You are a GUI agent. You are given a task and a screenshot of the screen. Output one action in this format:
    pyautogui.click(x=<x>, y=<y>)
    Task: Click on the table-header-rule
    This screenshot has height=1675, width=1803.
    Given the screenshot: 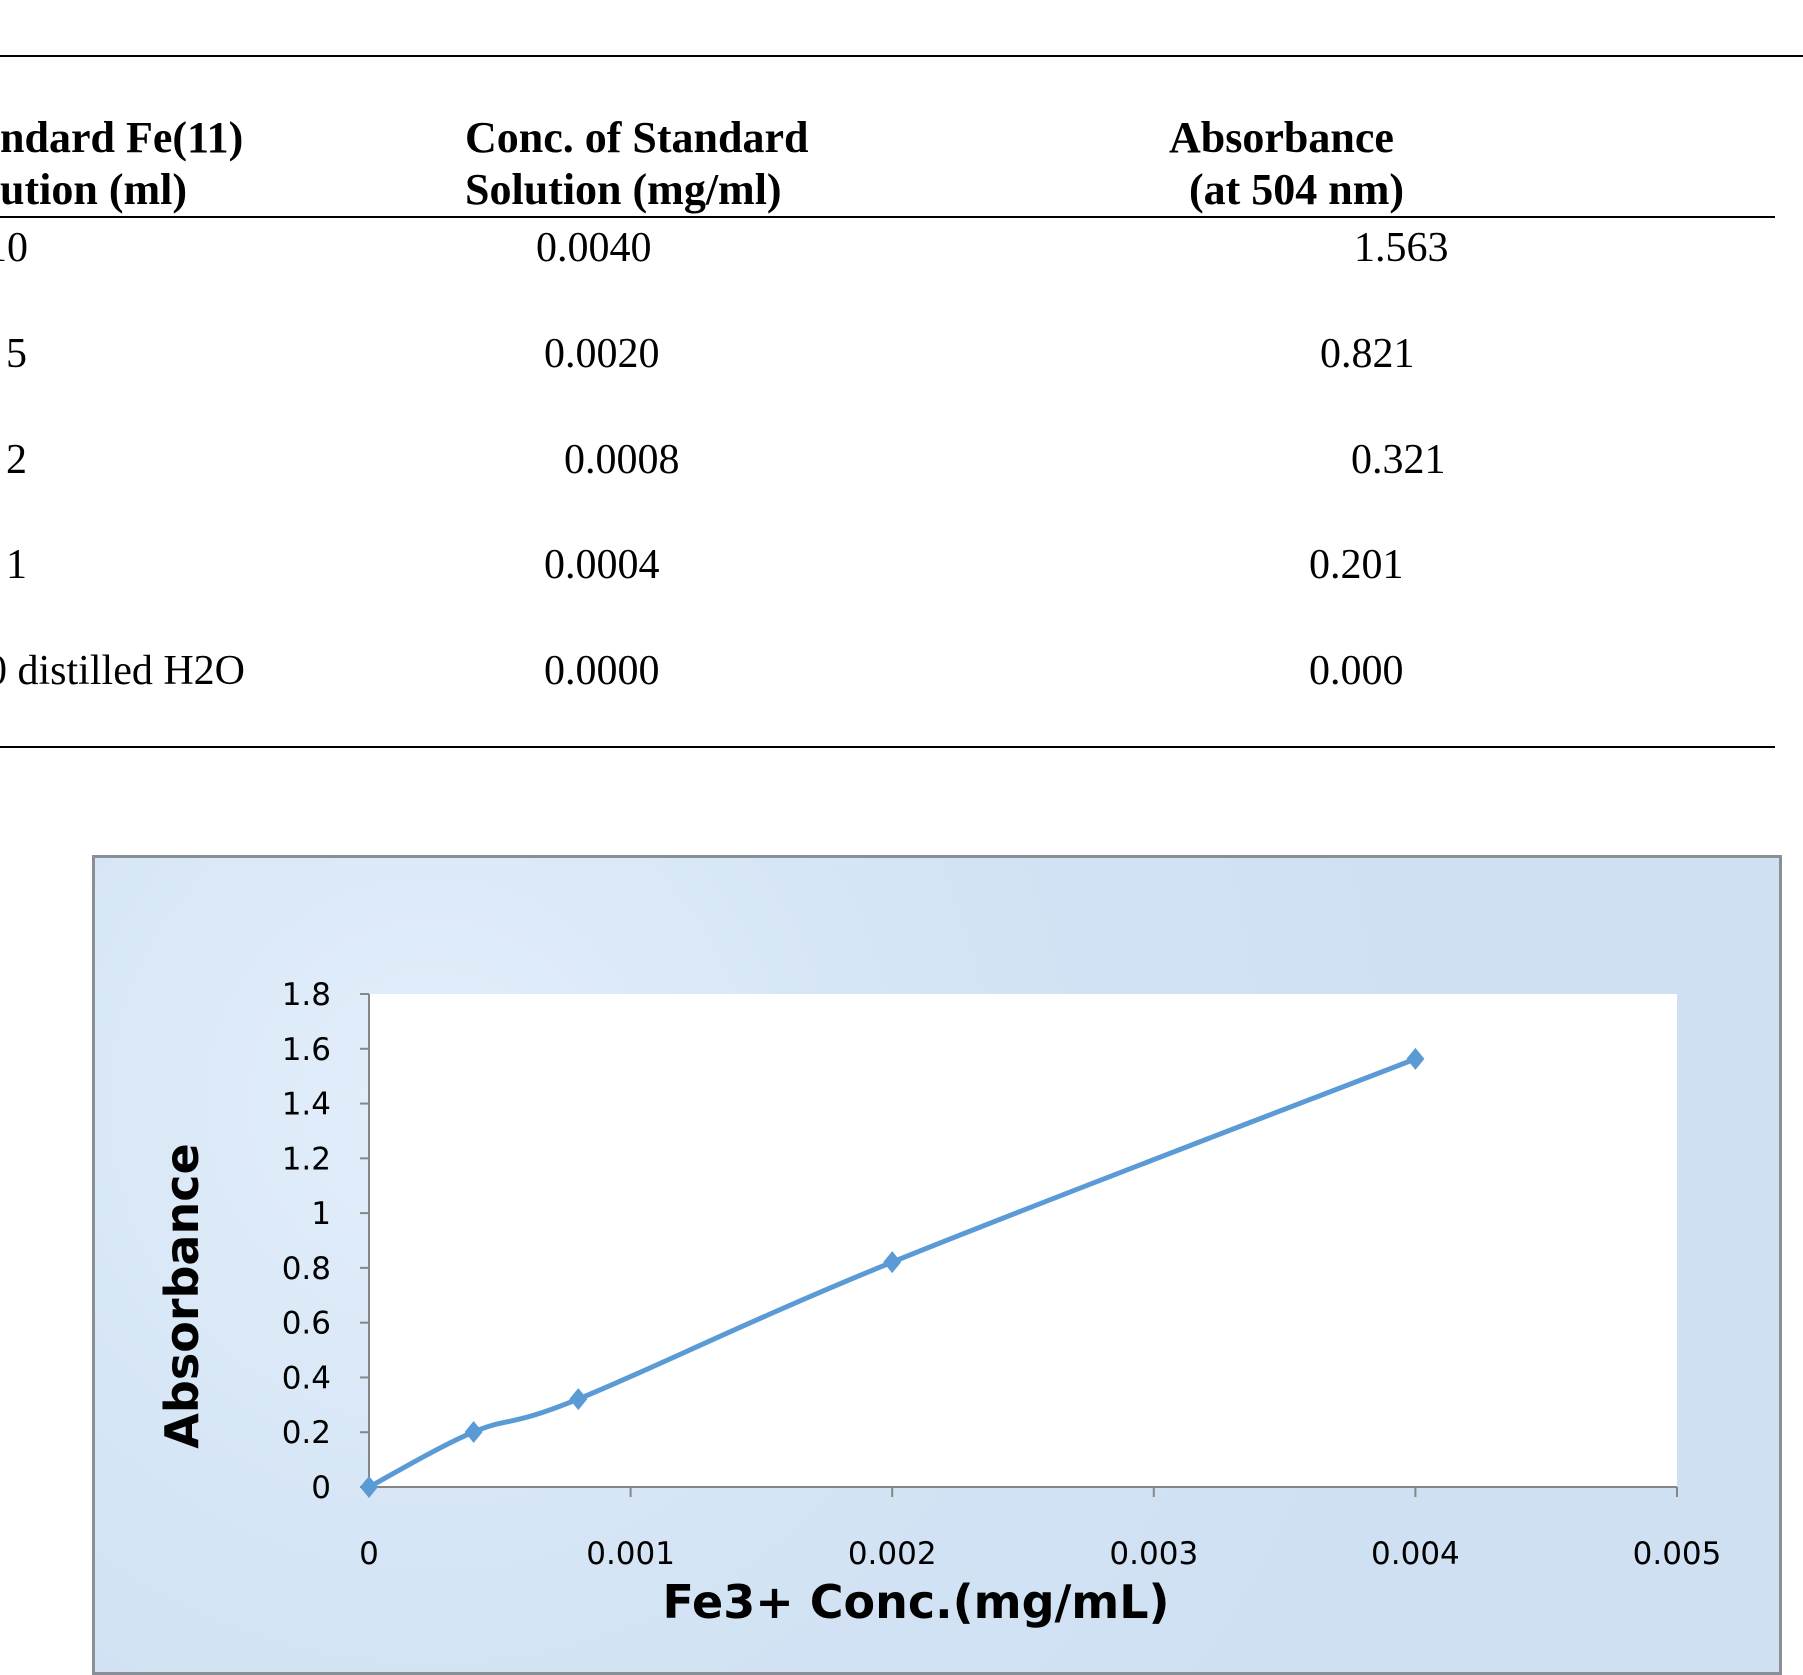 What is the action you would take?
    pyautogui.click(x=887, y=217)
    